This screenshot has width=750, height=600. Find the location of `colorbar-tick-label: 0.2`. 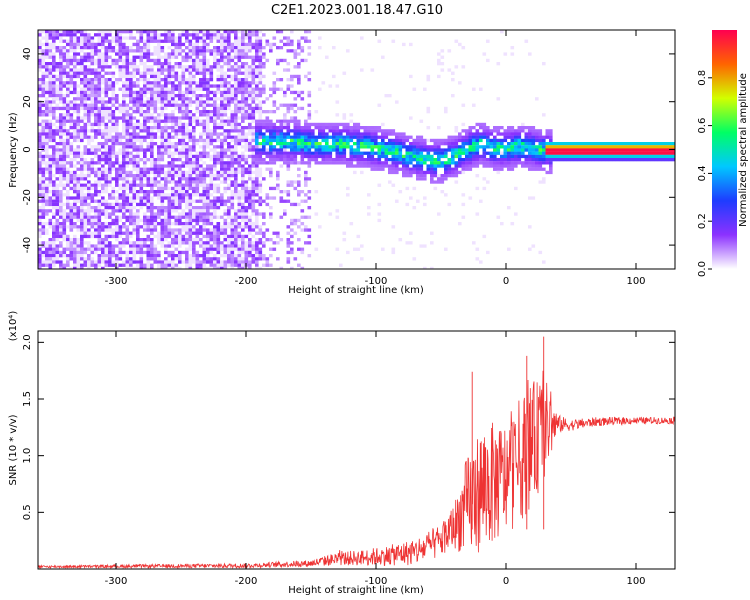

colorbar-tick-label: 0.2 is located at coordinates (702, 221).